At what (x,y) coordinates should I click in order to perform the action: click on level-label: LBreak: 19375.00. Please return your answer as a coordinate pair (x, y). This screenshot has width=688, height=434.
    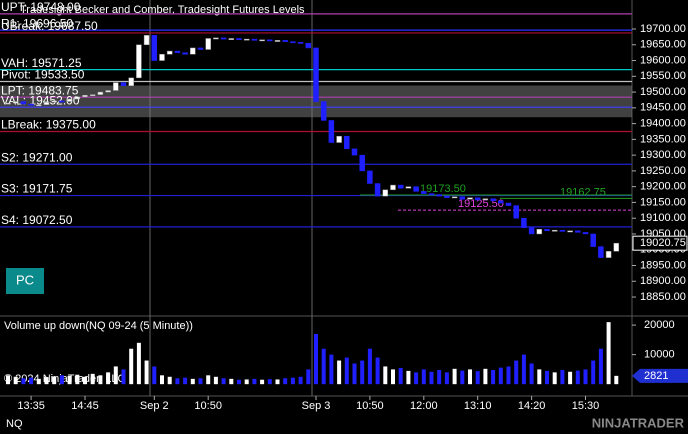
    Looking at the image, I should click on (48, 125).